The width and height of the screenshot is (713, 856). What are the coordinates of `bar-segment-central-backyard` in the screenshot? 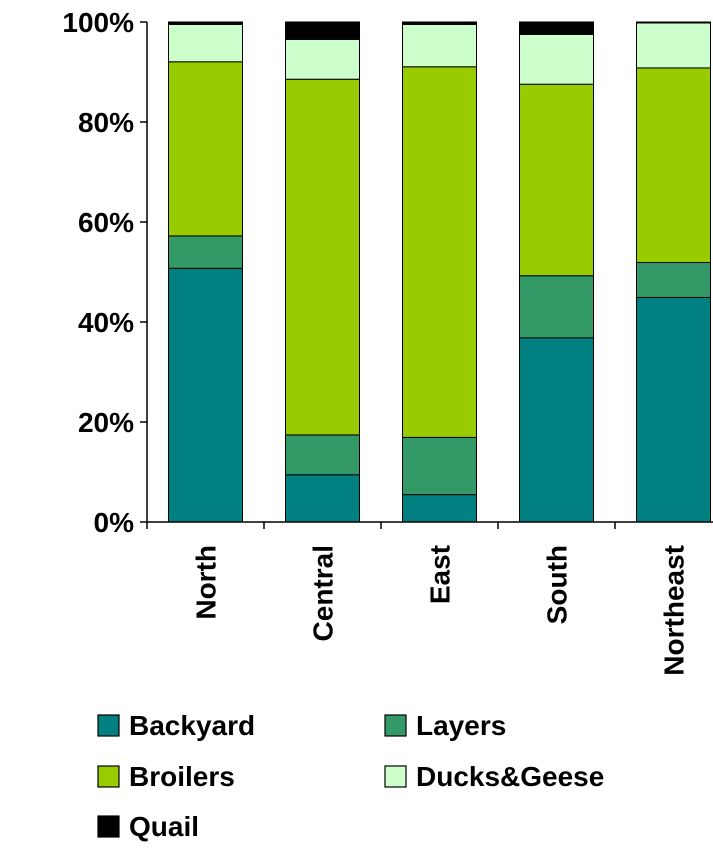 It's located at (322, 498).